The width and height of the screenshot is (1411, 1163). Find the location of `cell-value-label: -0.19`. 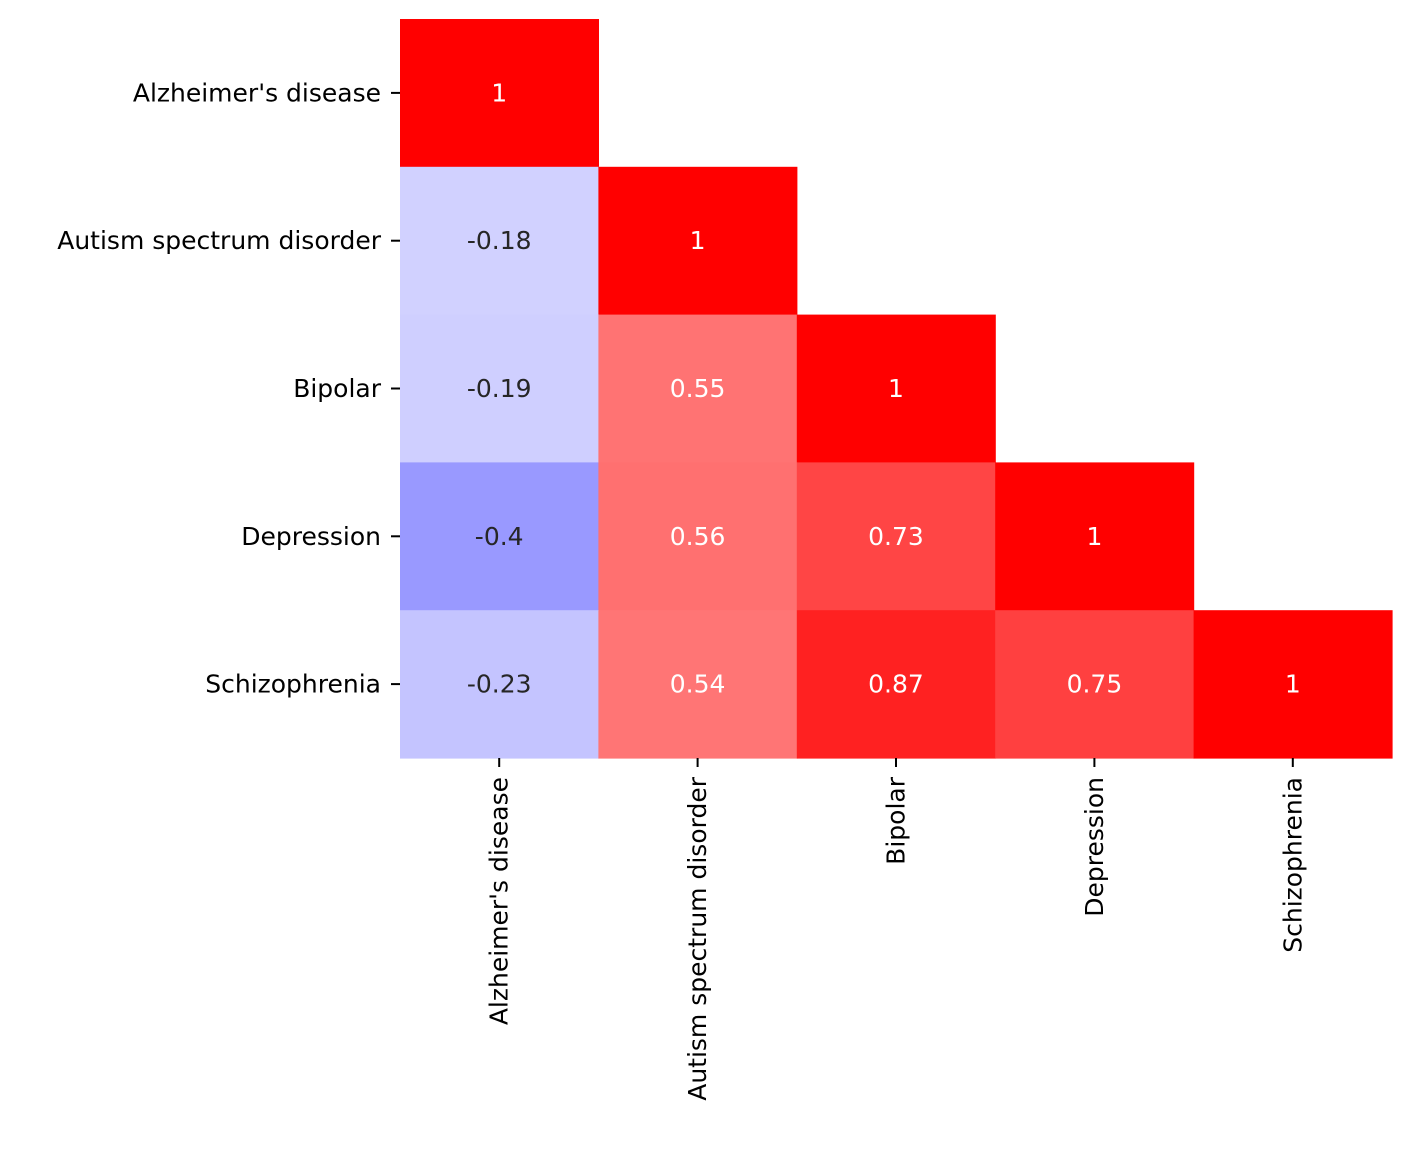

cell-value-label: -0.19 is located at coordinates (499, 388).